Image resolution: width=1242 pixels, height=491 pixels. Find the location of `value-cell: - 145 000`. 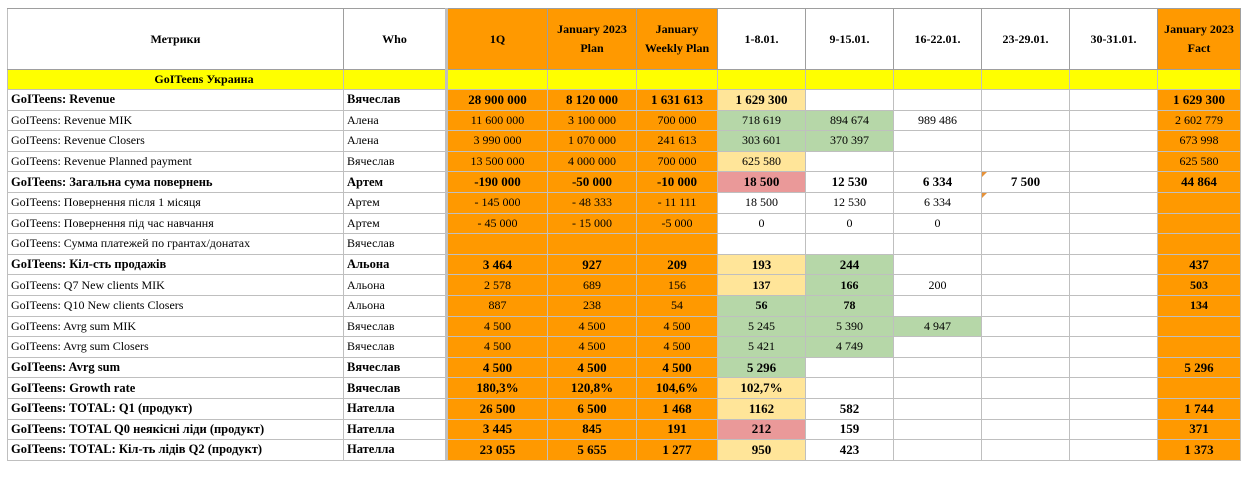

value-cell: - 145 000 is located at coordinates (496, 202).